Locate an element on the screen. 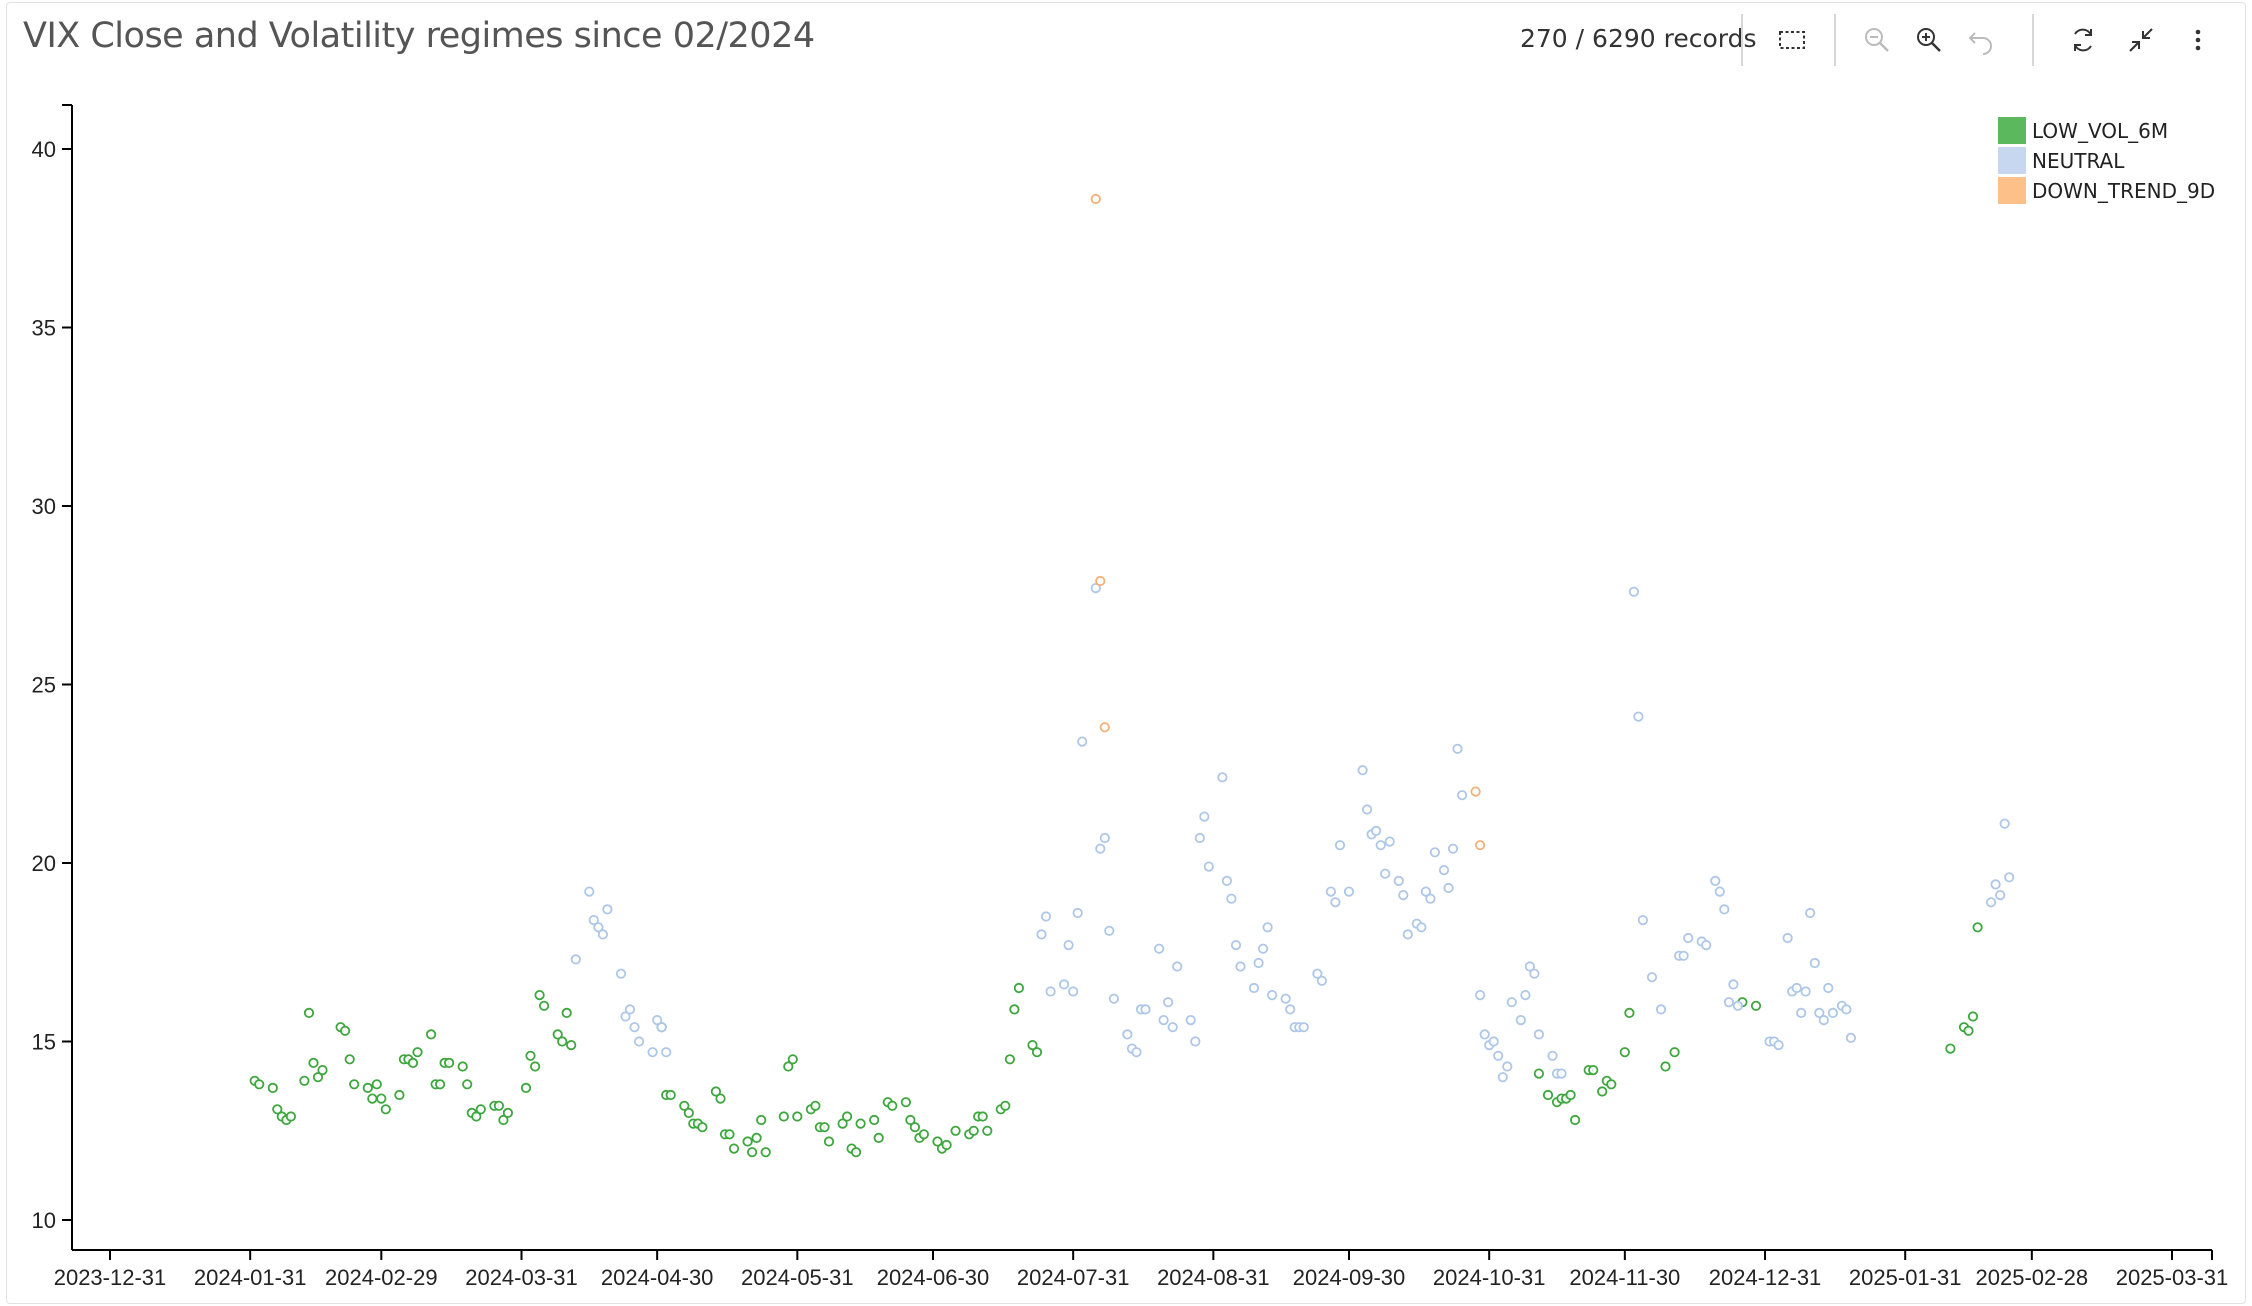 The height and width of the screenshot is (1306, 2252). more-vert-icon is located at coordinates (2198, 40).